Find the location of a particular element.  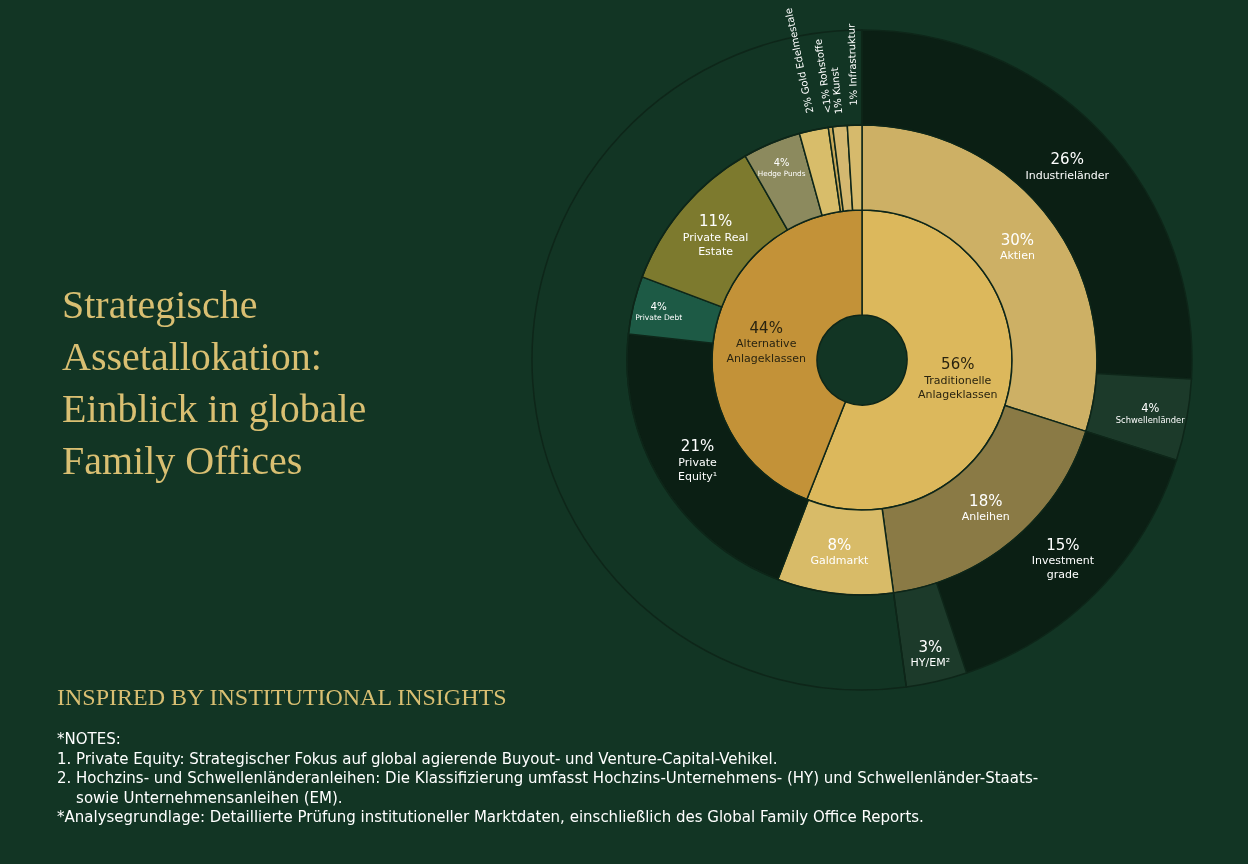

data-label: 8% is located at coordinates (839, 544).